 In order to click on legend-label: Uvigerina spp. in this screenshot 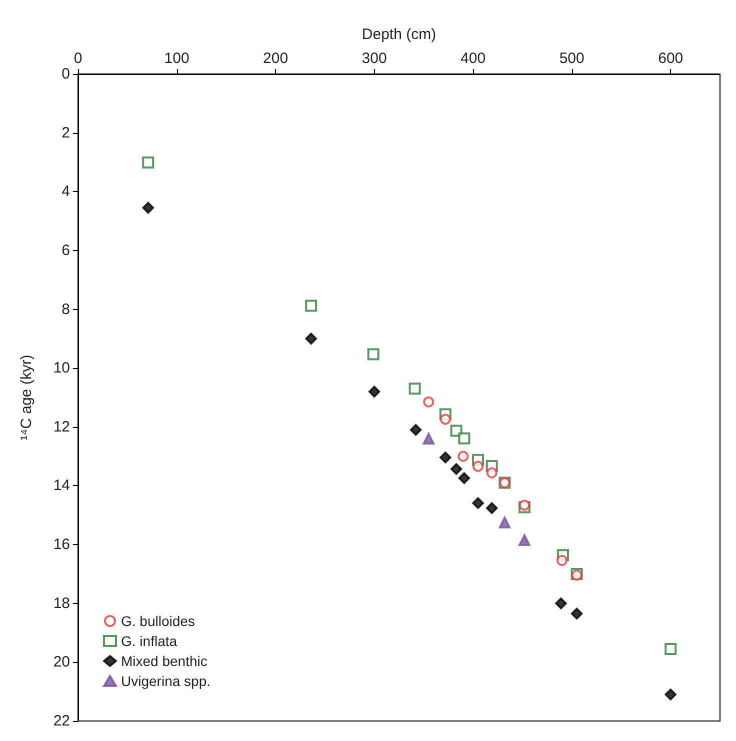, I will do `click(165, 681)`.